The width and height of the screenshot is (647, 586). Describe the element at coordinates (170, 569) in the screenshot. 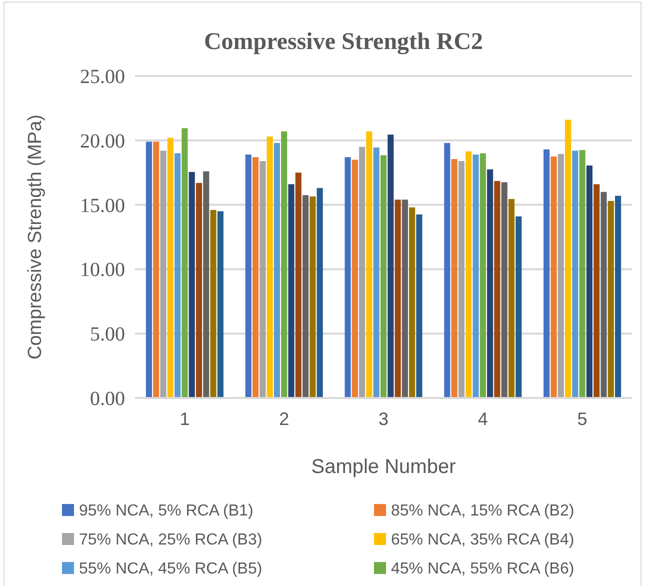

I see `legend-label: 55% NCA, 45% RCA (B5)` at that location.